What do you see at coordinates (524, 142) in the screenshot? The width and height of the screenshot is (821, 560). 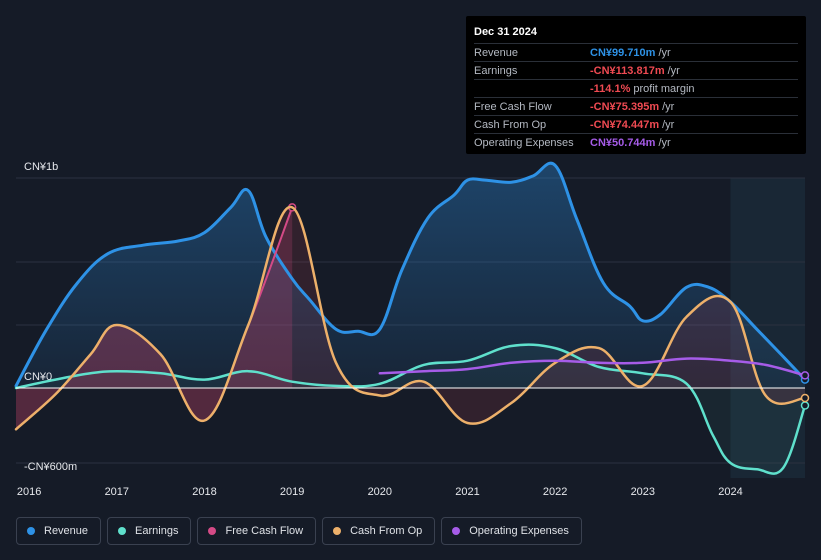 I see `tooltip-row-name: Operating Expenses` at bounding box center [524, 142].